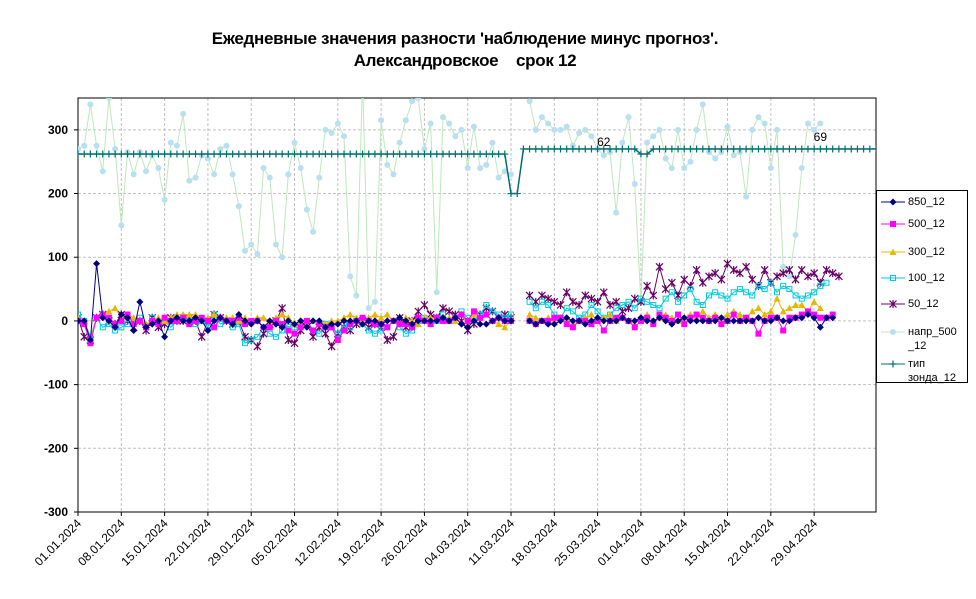 This screenshot has width=976, height=599. What do you see at coordinates (58, 194) in the screenshot?
I see `y-tick-label: 200` at bounding box center [58, 194].